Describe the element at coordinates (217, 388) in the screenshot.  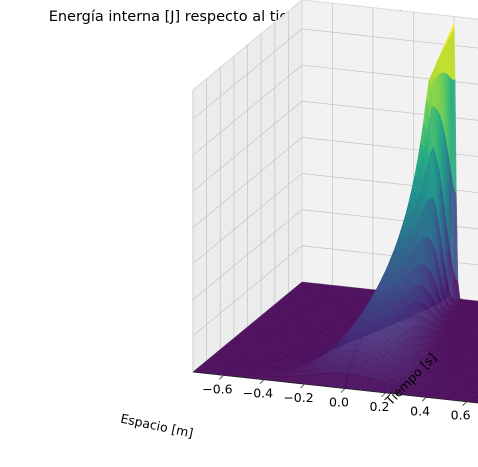
I see `x-tick-label-0: −0.6` at that location.